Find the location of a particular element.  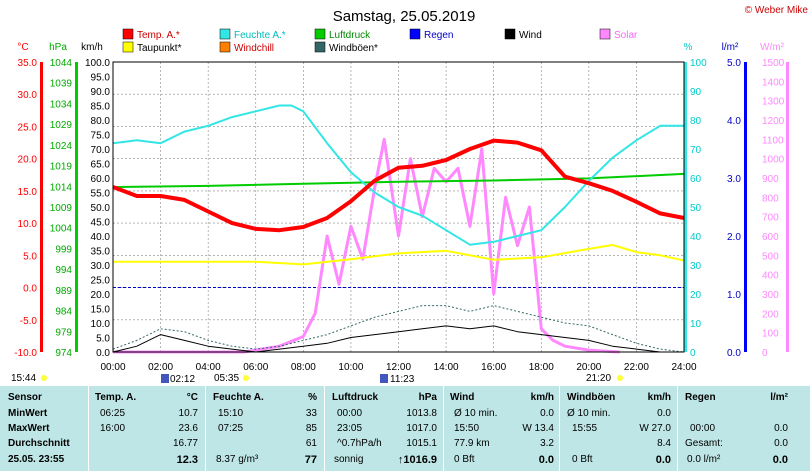

wind-time: 15:50 is located at coordinates (467, 428).